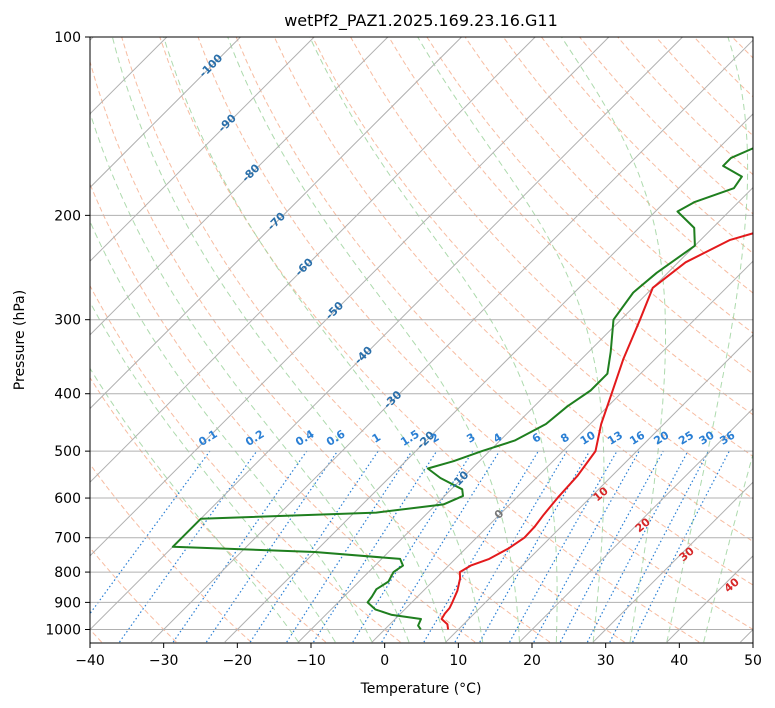 Image resolution: width=775 pixels, height=708 pixels. Describe the element at coordinates (67, 499) in the screenshot. I see `y-tick-label: 600` at that location.